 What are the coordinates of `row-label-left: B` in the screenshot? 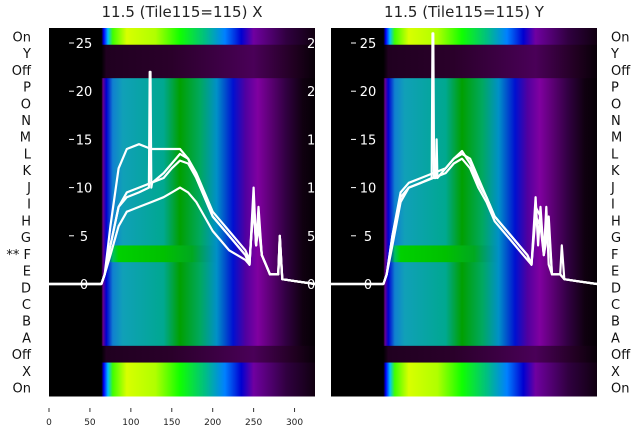 It's located at (26, 322).